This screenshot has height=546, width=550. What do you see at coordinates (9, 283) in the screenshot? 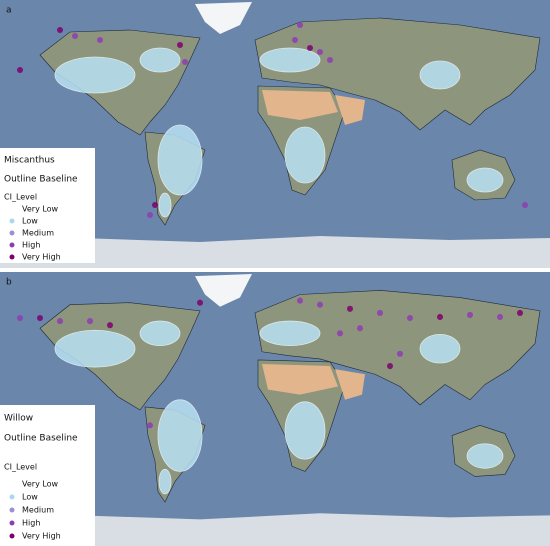
I see `panel-label: b` at bounding box center [9, 283].